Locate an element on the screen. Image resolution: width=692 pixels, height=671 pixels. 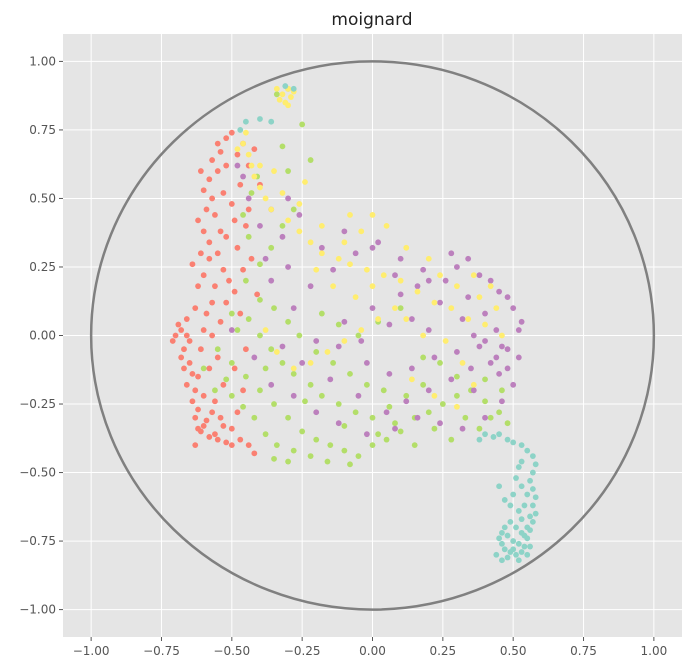
series-group is located at coordinates (216, 293).